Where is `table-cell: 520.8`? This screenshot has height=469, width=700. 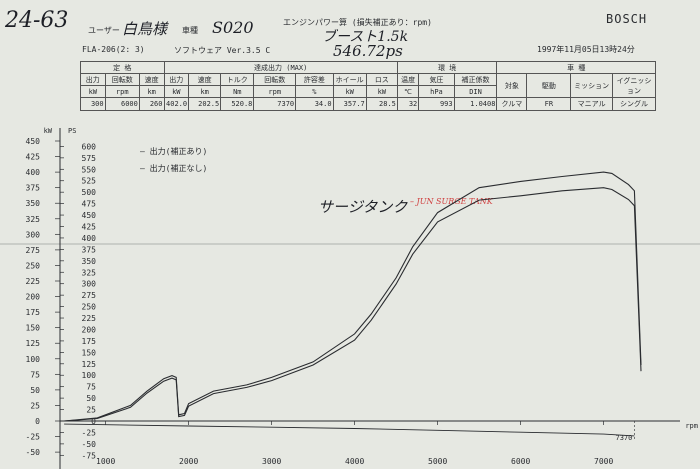
table-cell: 520.8 is located at coordinates (237, 104).